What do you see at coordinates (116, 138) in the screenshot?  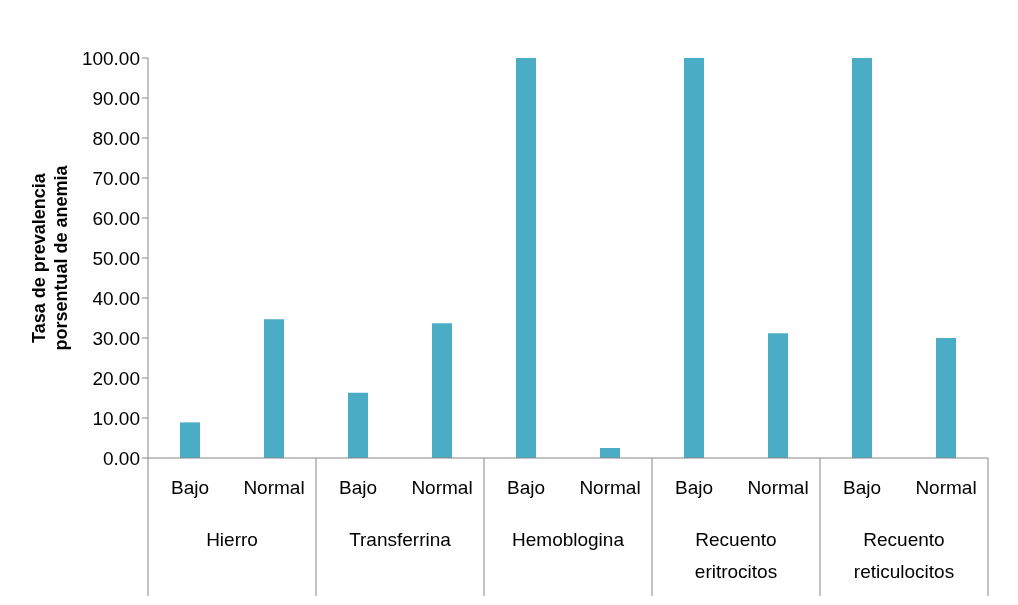 I see `y-tick-label: 80.00` at bounding box center [116, 138].